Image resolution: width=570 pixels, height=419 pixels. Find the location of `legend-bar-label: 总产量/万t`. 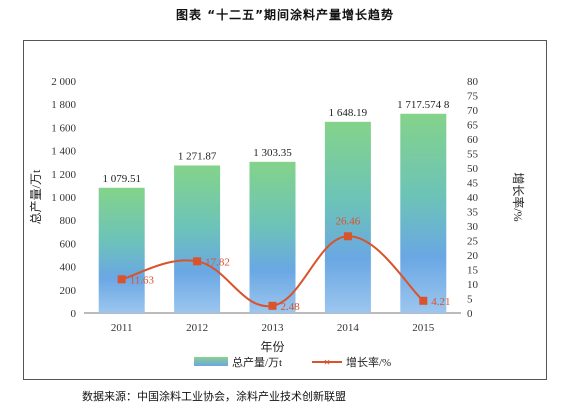

legend-bar-label: 总产量/万t is located at coordinates (257, 362).